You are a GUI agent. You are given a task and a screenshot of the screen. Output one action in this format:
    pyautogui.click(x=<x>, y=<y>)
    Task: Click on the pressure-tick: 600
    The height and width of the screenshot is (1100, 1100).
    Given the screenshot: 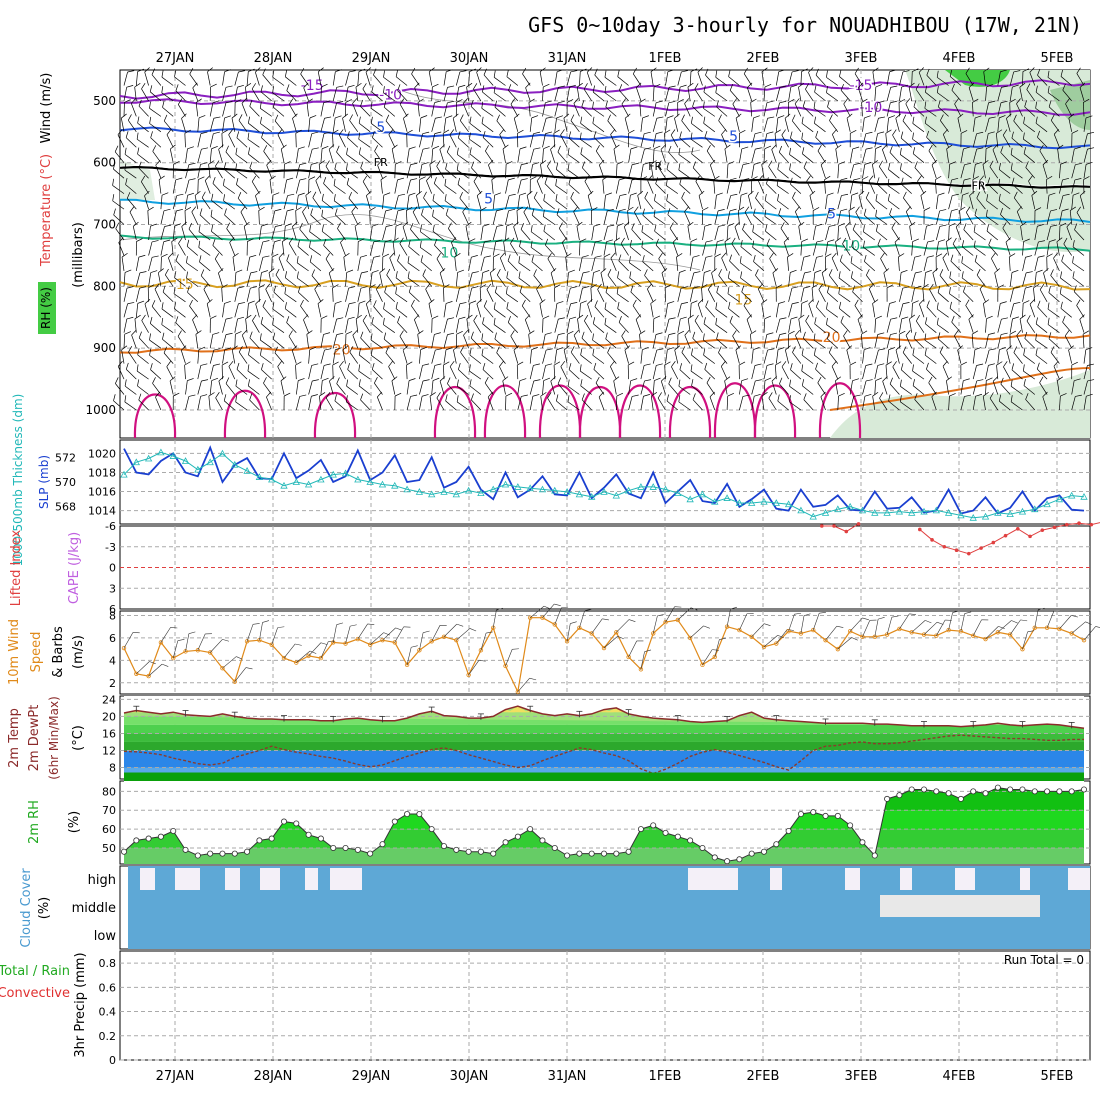 What is the action you would take?
    pyautogui.click(x=104, y=163)
    